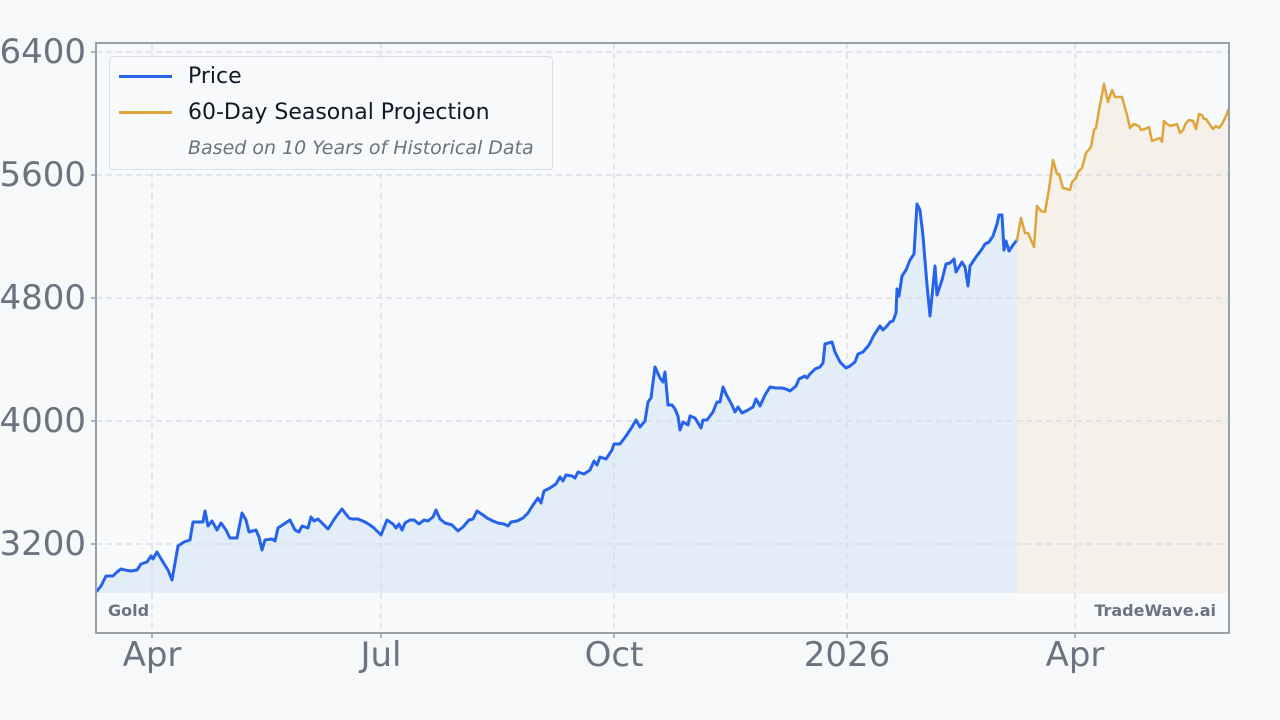 This screenshot has width=1280, height=720. I want to click on projection-legend-label: 60-Day Seasonal Projection, so click(339, 112).